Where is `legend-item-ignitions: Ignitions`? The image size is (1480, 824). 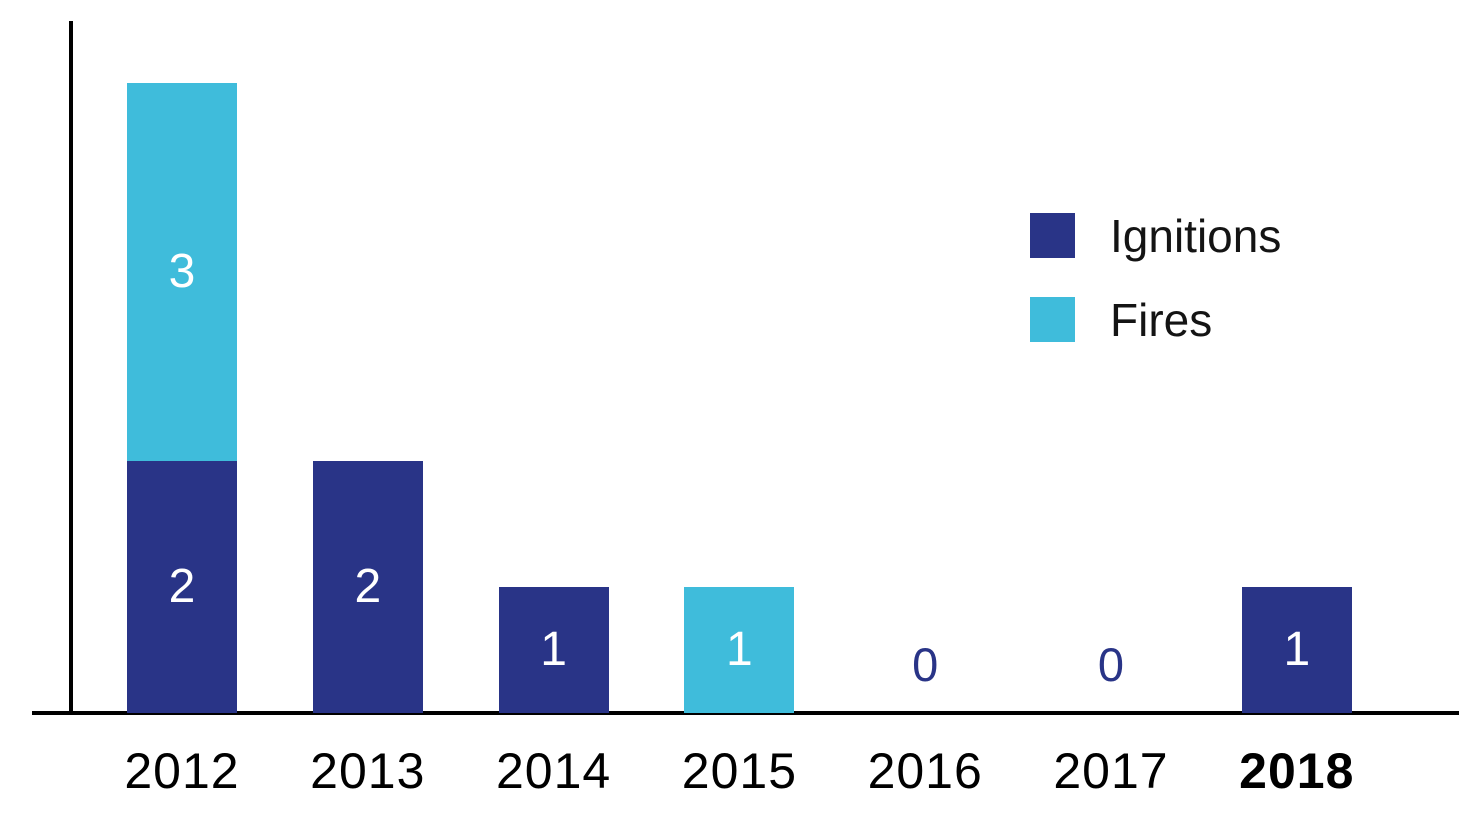 legend-item-ignitions: Ignitions is located at coordinates (1156, 235).